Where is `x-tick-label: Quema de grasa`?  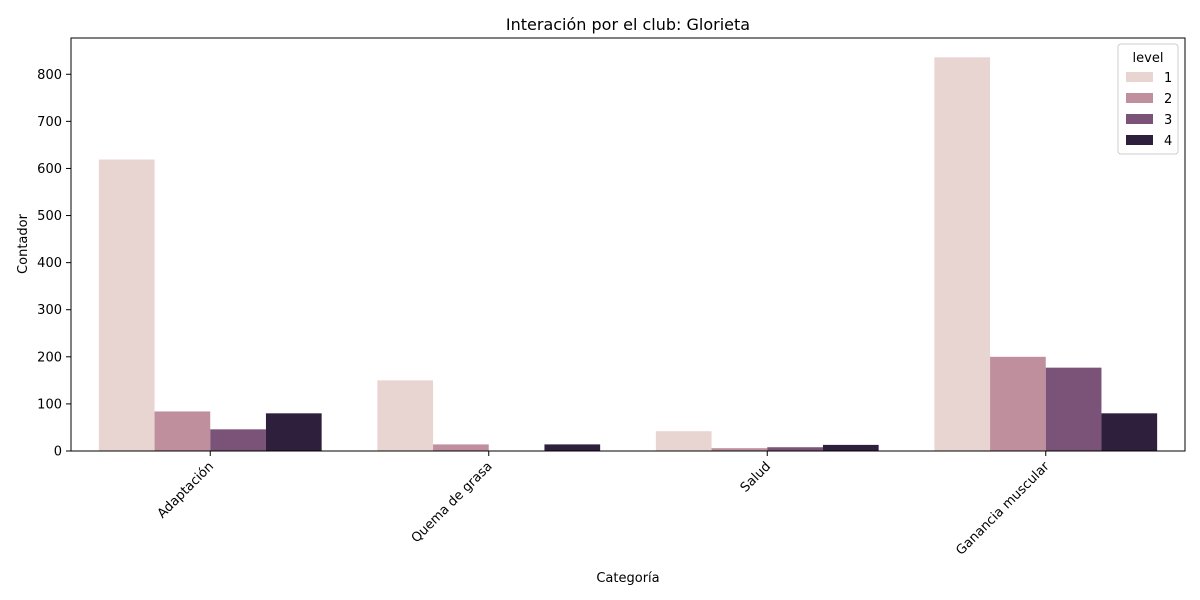
x-tick-label: Quema de grasa is located at coordinates (452, 502).